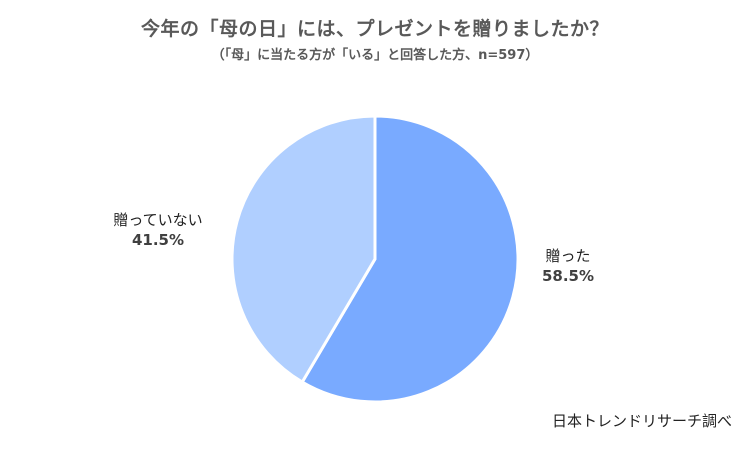  Describe the element at coordinates (158, 230) in the screenshot. I see `slice-label-not-gave: 贈っていない 41.5%` at that location.